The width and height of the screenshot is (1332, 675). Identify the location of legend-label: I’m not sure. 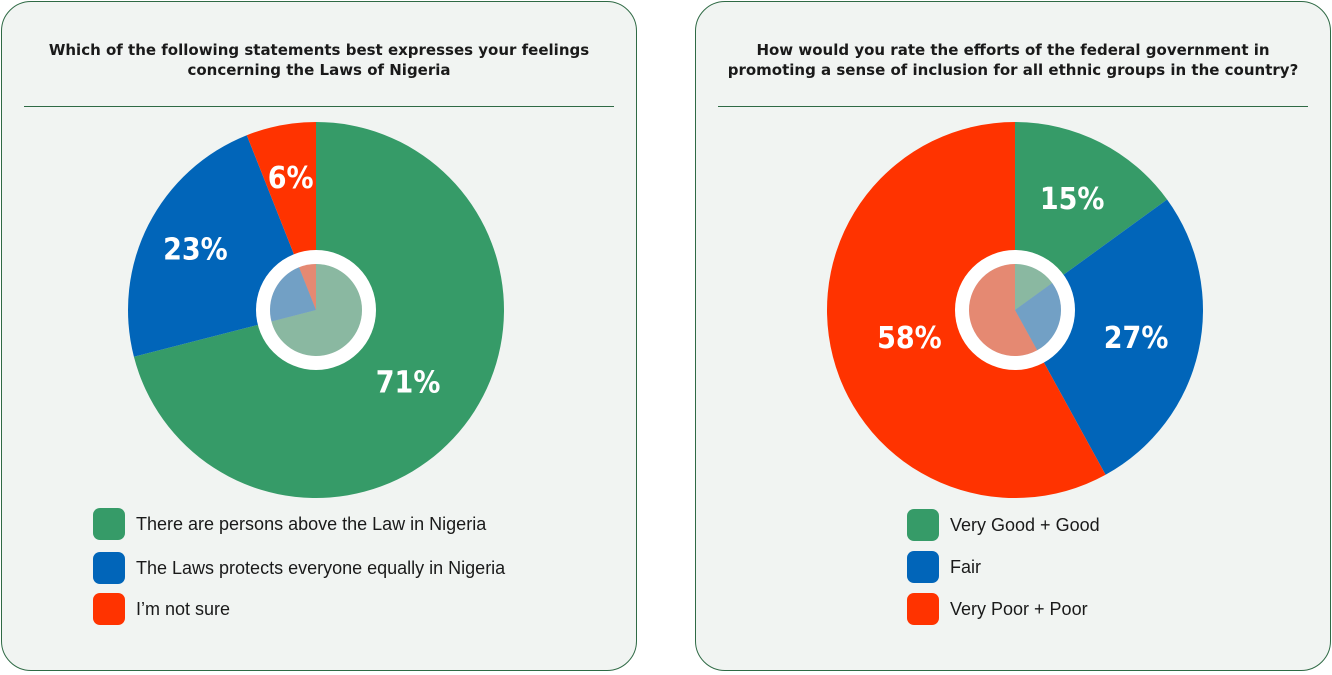
(183, 608).